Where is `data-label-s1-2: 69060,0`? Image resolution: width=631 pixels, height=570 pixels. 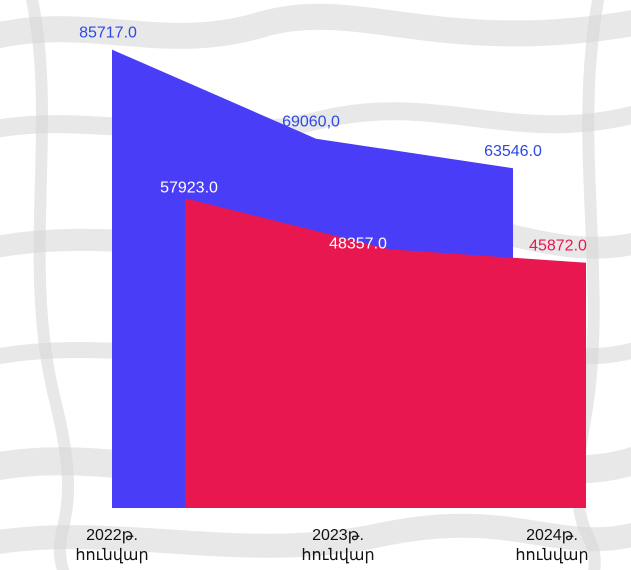 data-label-s1-2: 69060,0 is located at coordinates (311, 122).